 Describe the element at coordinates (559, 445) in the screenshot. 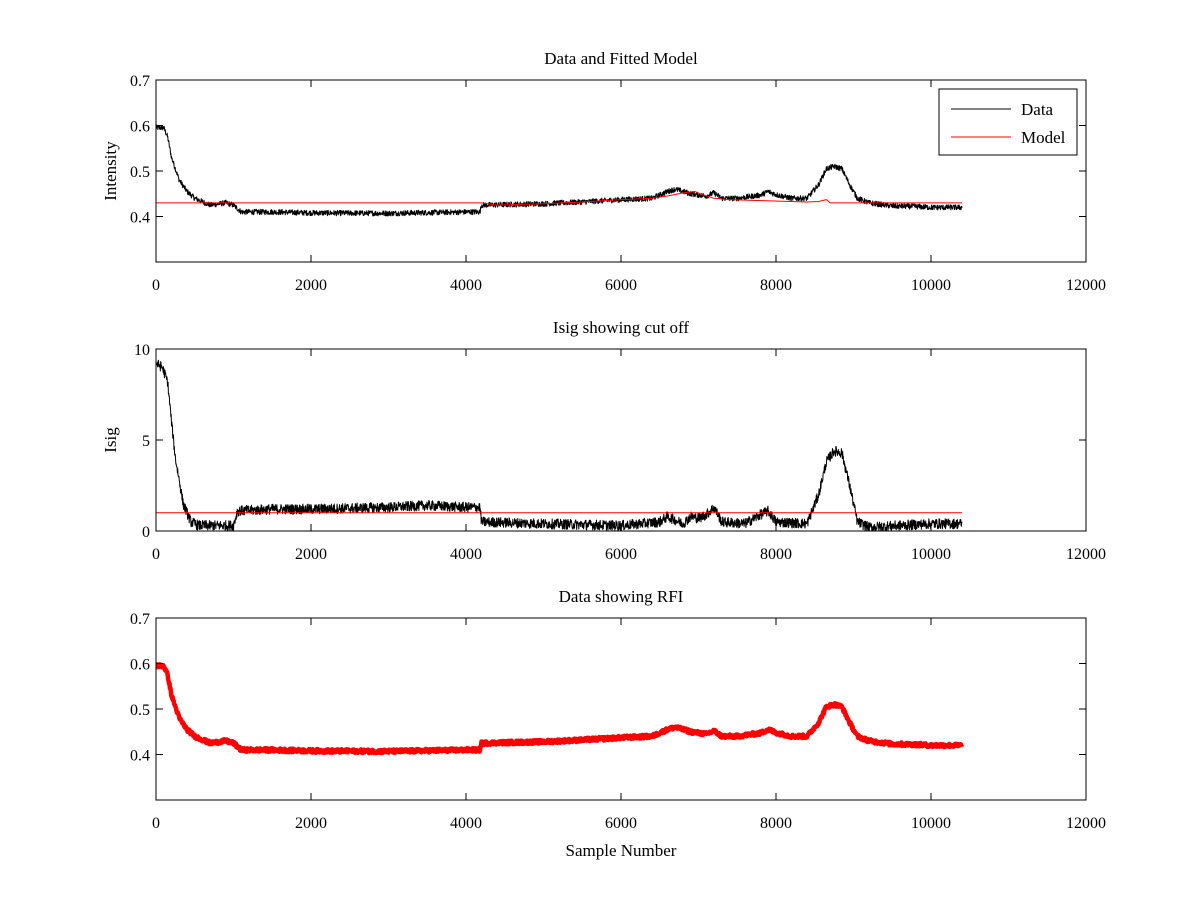

I see `series-line-isig` at that location.